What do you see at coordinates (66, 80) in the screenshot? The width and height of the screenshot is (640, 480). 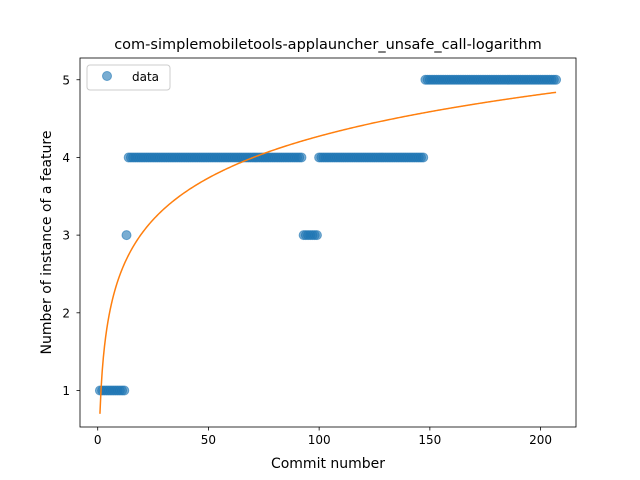 I see `y-tick-label: 5` at bounding box center [66, 80].